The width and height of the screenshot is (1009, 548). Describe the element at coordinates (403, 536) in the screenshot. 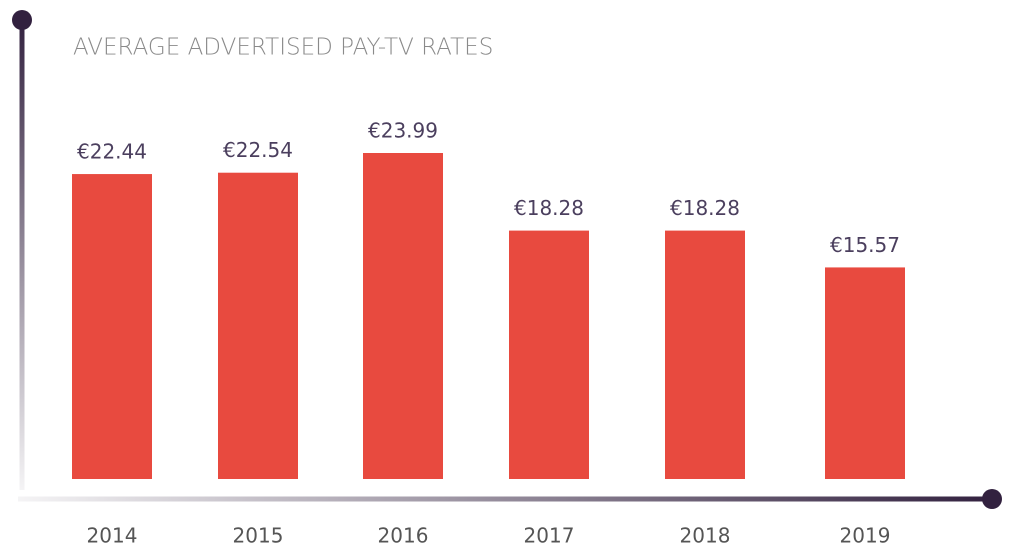

I see `x-tick-label: 2016` at that location.